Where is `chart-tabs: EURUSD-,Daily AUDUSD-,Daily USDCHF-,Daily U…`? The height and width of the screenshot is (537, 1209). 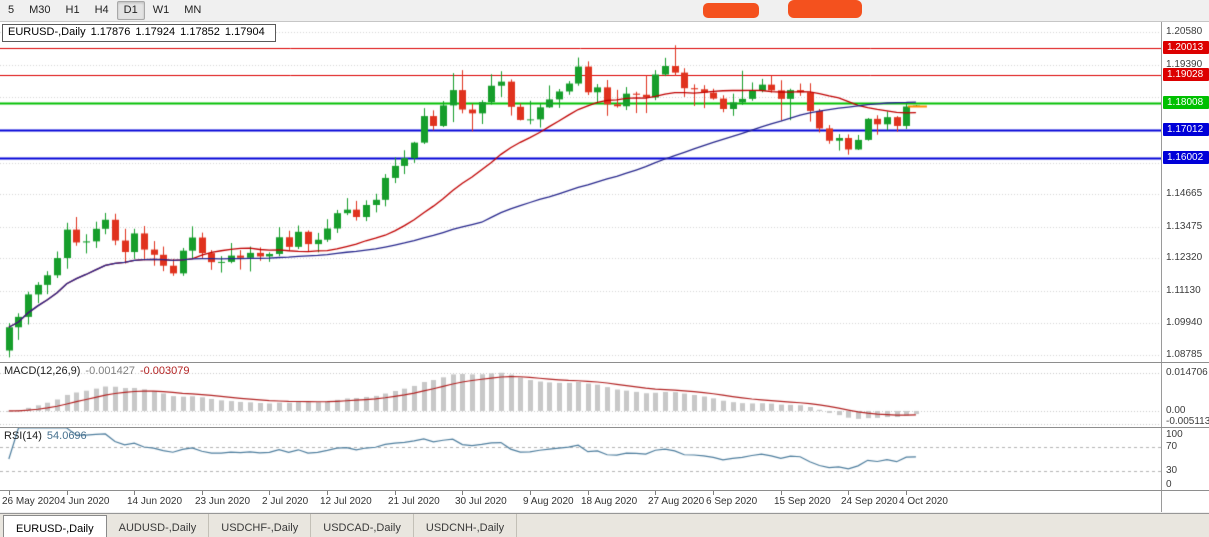 chart-tabs: EURUSD-,Daily AUDUSD-,Daily USDCHF-,Daily U… is located at coordinates (604, 525).